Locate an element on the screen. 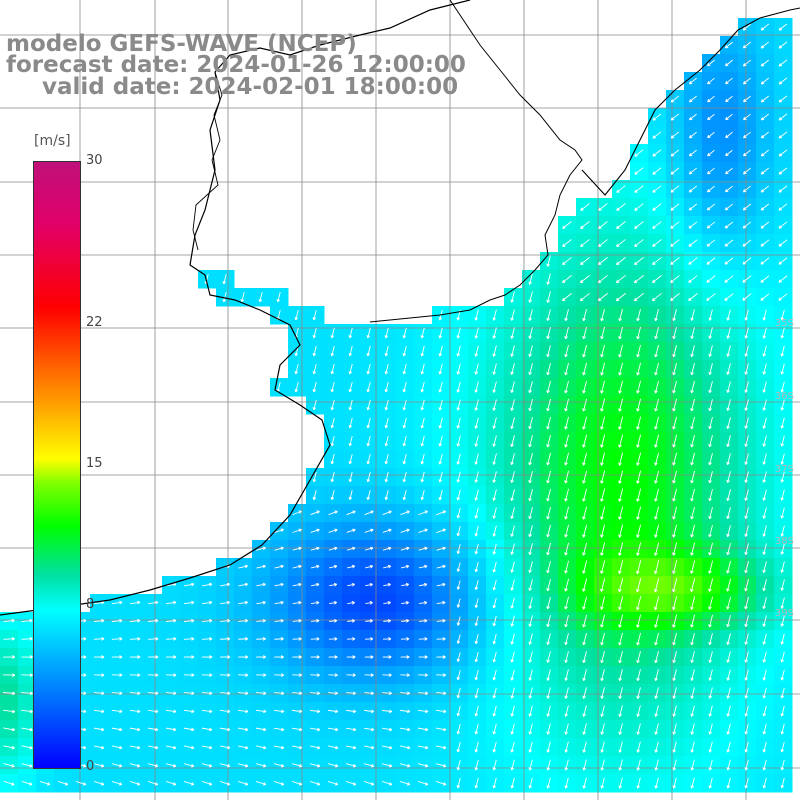  latitude-label: 36S is located at coordinates (784, 396).